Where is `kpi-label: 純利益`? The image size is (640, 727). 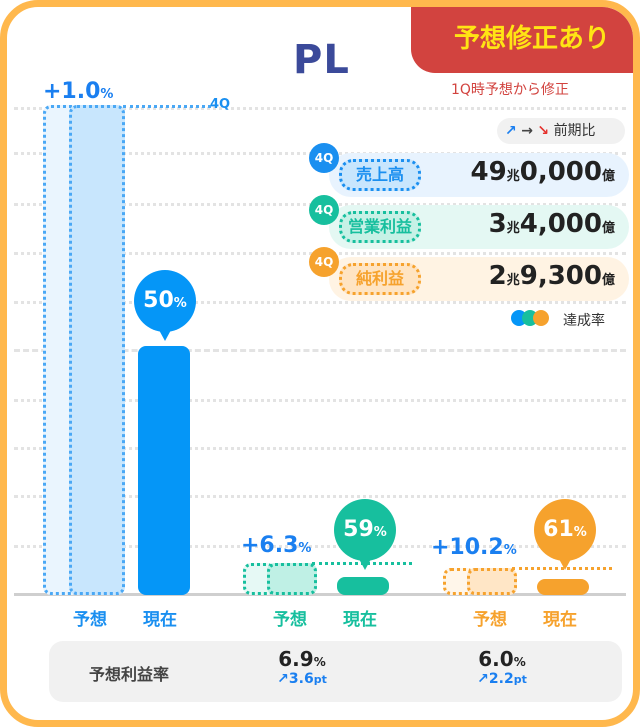 kpi-label: 純利益 is located at coordinates (380, 279).